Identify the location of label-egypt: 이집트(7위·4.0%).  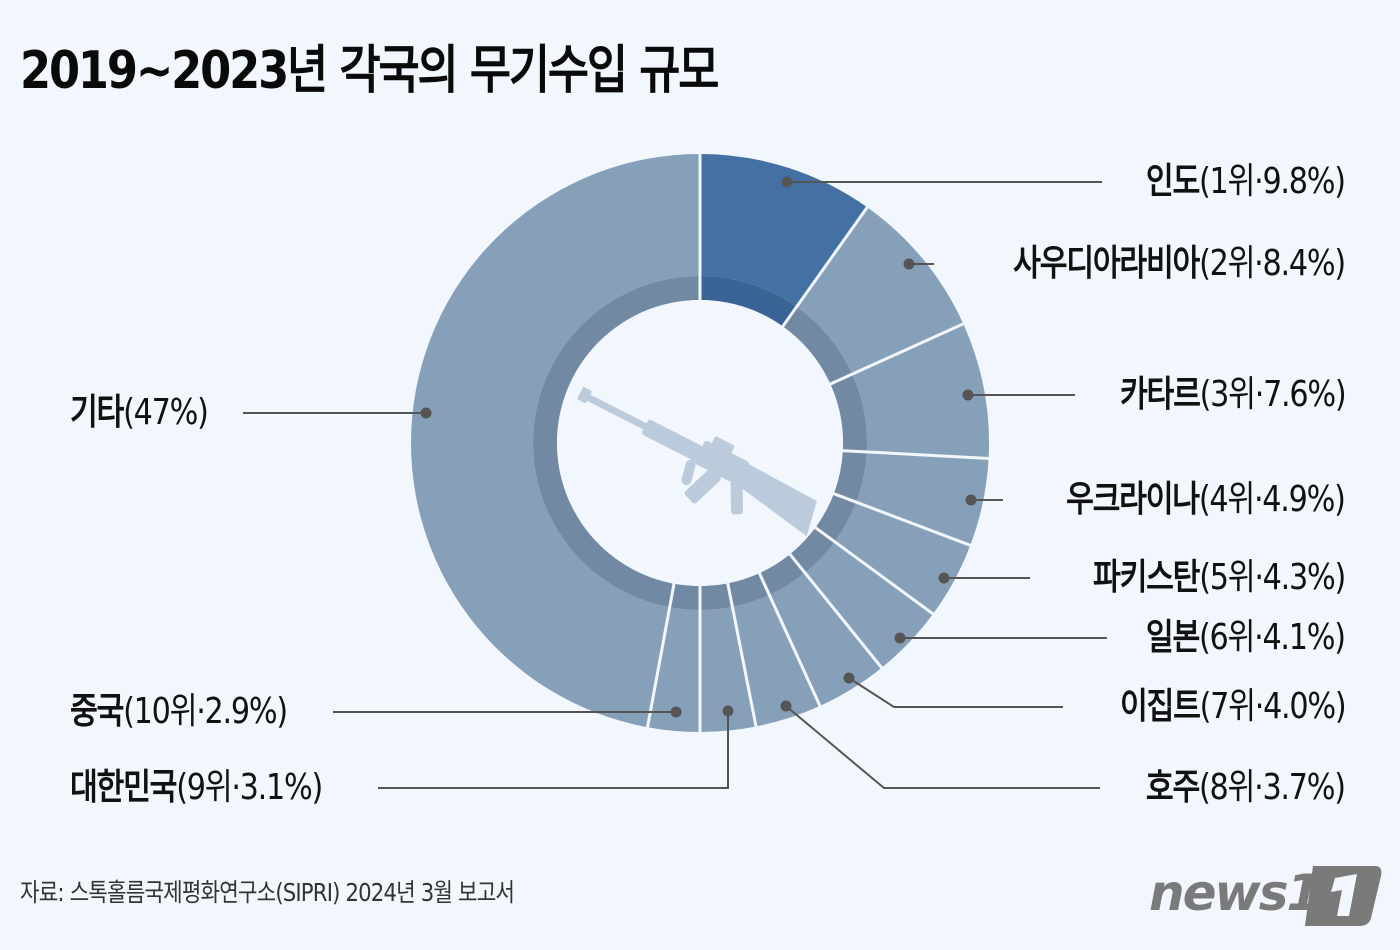
(1233, 706).